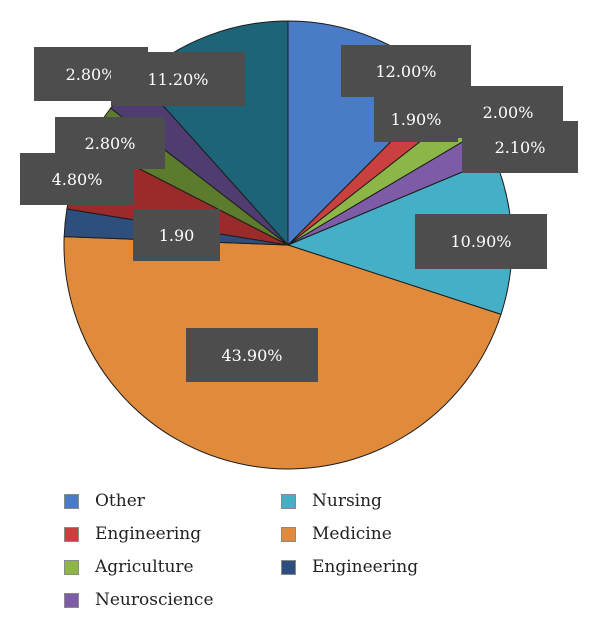  Describe the element at coordinates (406, 71) in the screenshot. I see `data-label-other: 12.00%` at that location.